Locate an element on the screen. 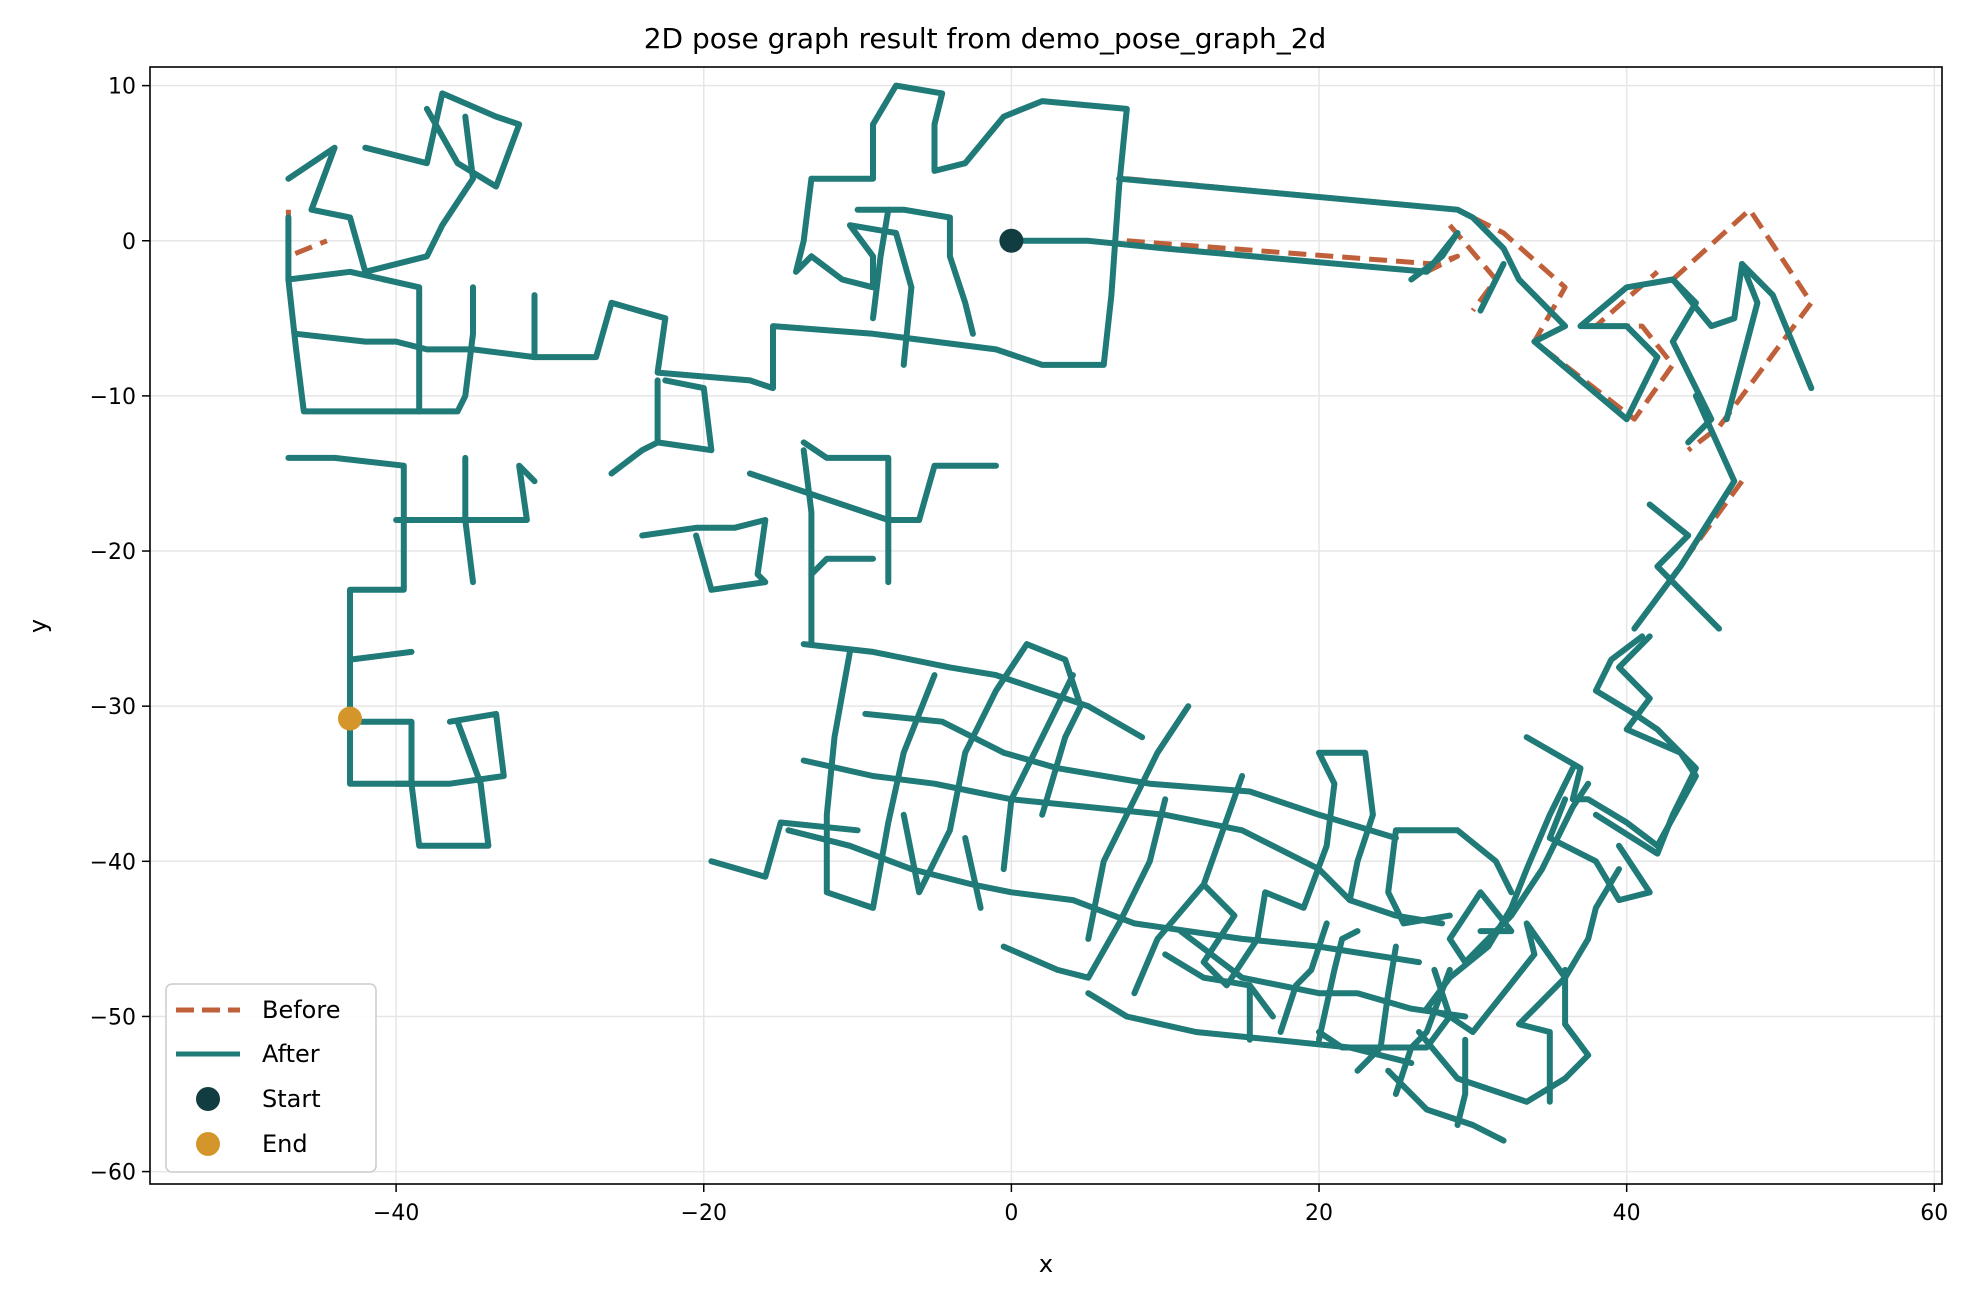 The image size is (1971, 1296). legend-before-label: Before is located at coordinates (301, 1010).